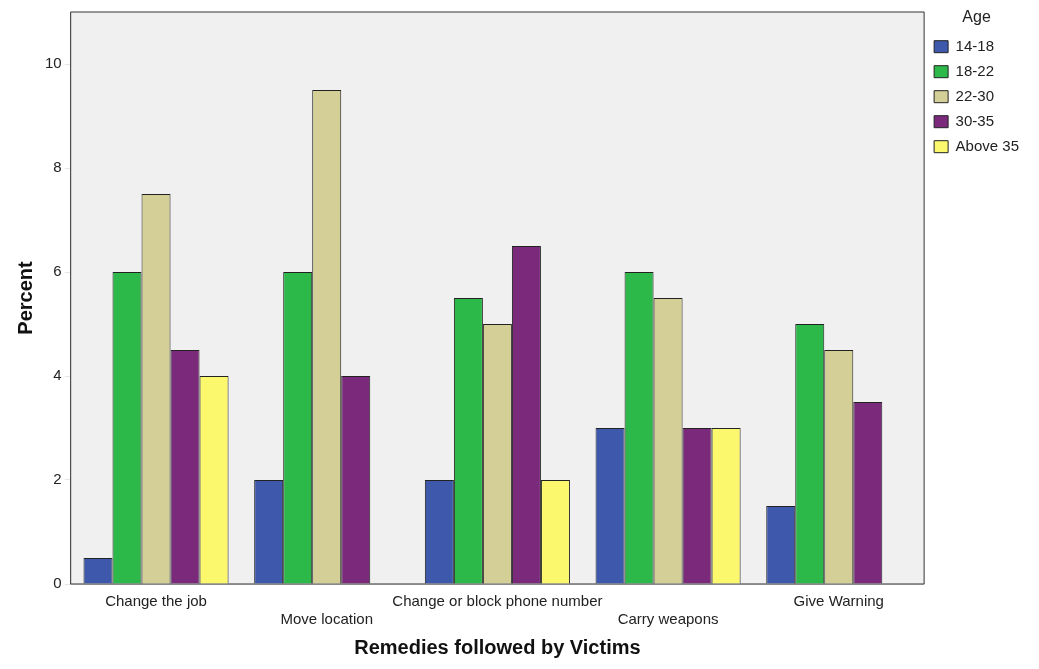 This screenshot has width=1039, height=669. Describe the element at coordinates (57, 479) in the screenshot. I see `y-tick-label: 2` at that location.